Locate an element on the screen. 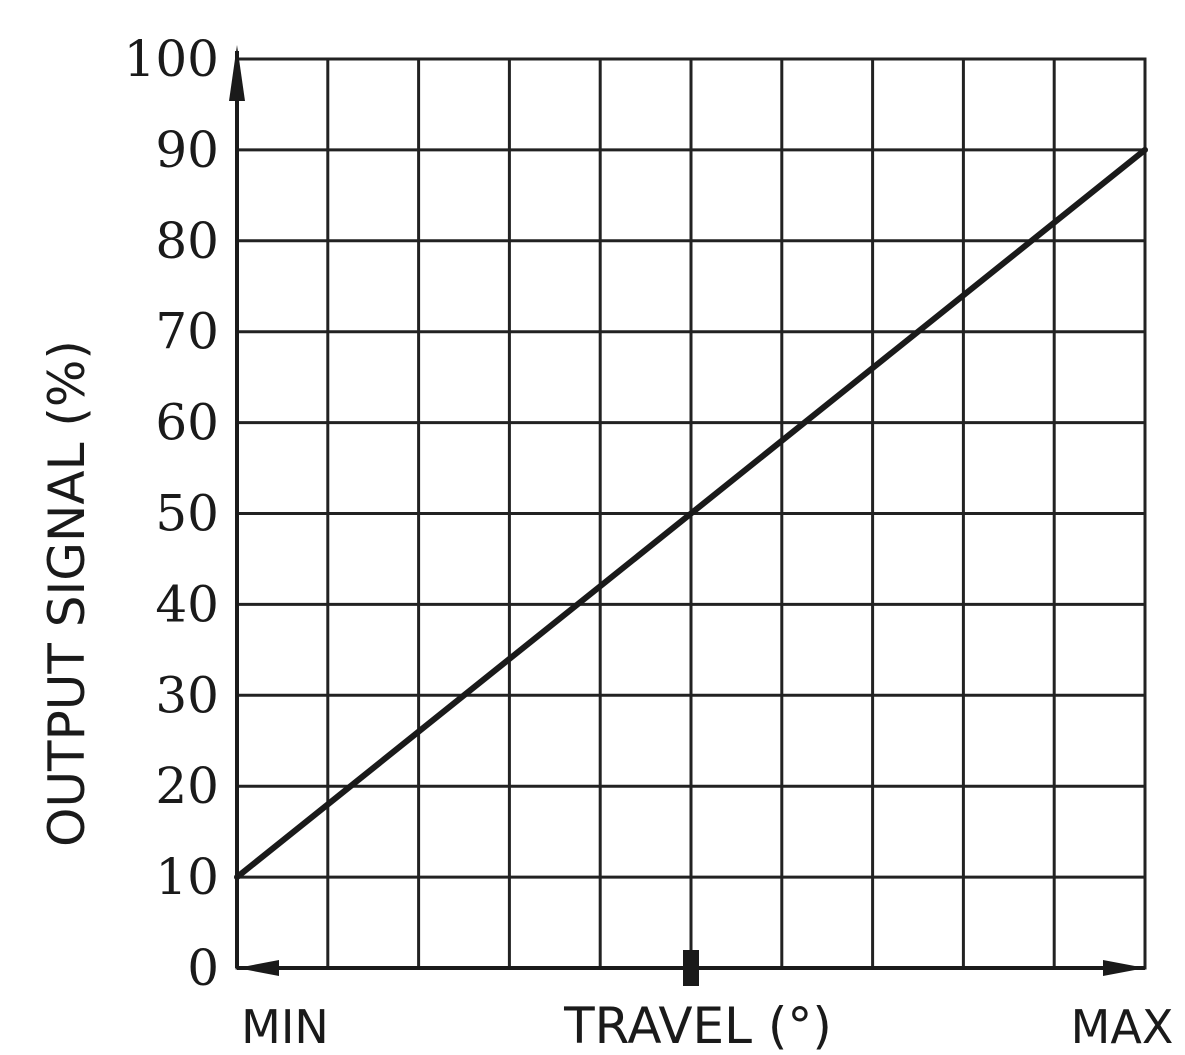 The width and height of the screenshot is (1185, 1055). y-axis-arrowhead is located at coordinates (237, 73).